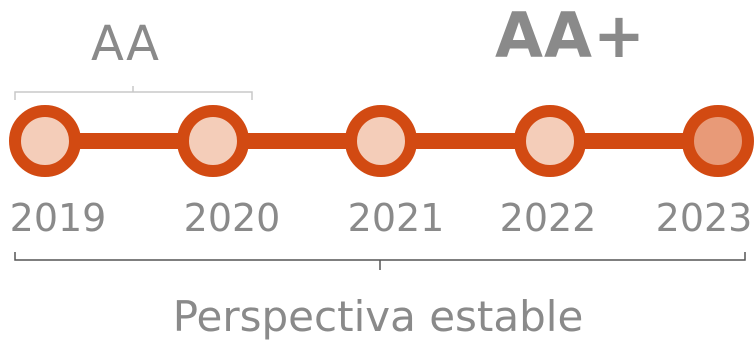 The image size is (754, 345). What do you see at coordinates (378, 316) in the screenshot?
I see `outlook-label: Perspectiva estable` at bounding box center [378, 316].